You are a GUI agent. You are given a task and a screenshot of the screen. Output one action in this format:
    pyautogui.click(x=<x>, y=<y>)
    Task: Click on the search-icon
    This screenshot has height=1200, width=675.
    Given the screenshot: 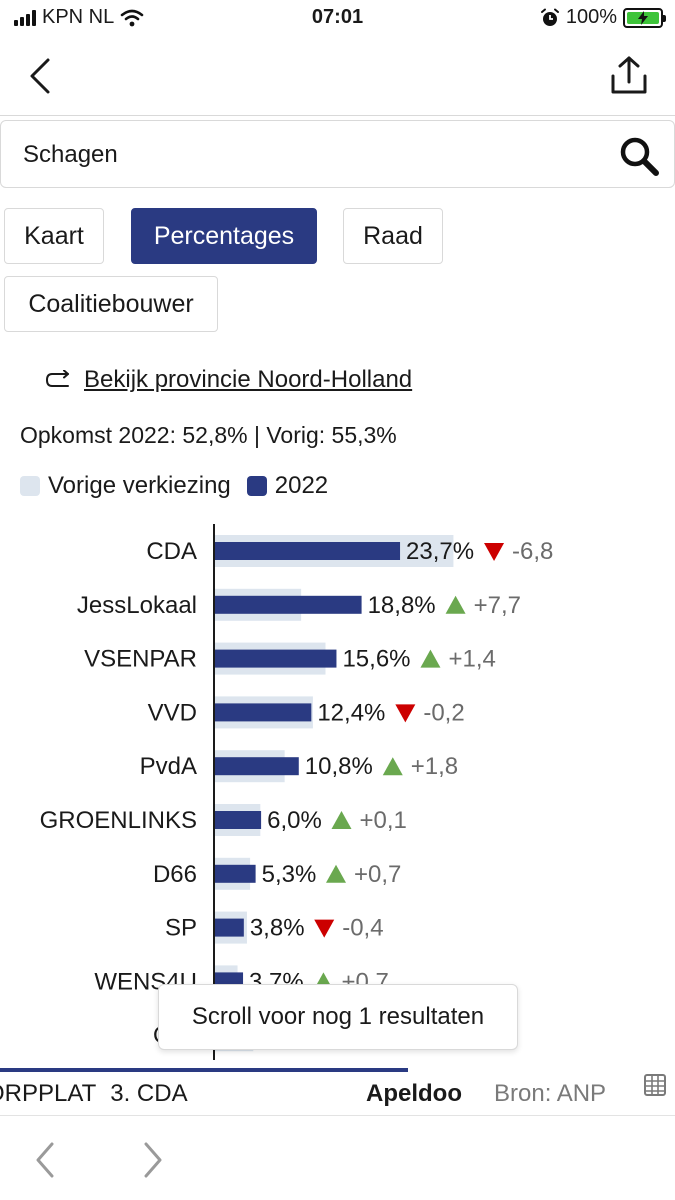 What is the action you would take?
    pyautogui.click(x=639, y=156)
    